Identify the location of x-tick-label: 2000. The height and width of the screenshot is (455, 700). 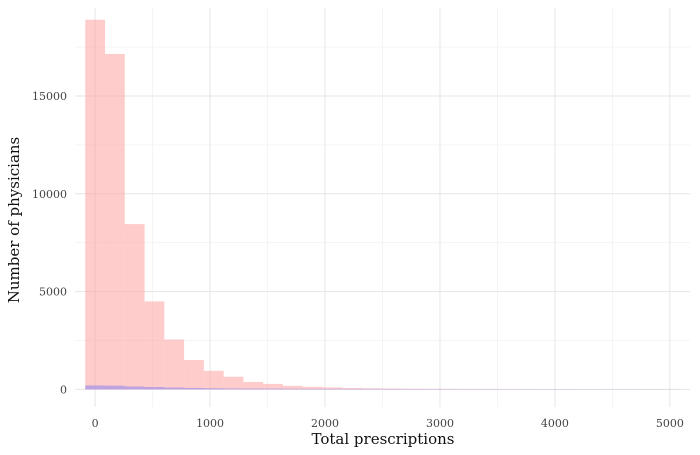
(325, 423).